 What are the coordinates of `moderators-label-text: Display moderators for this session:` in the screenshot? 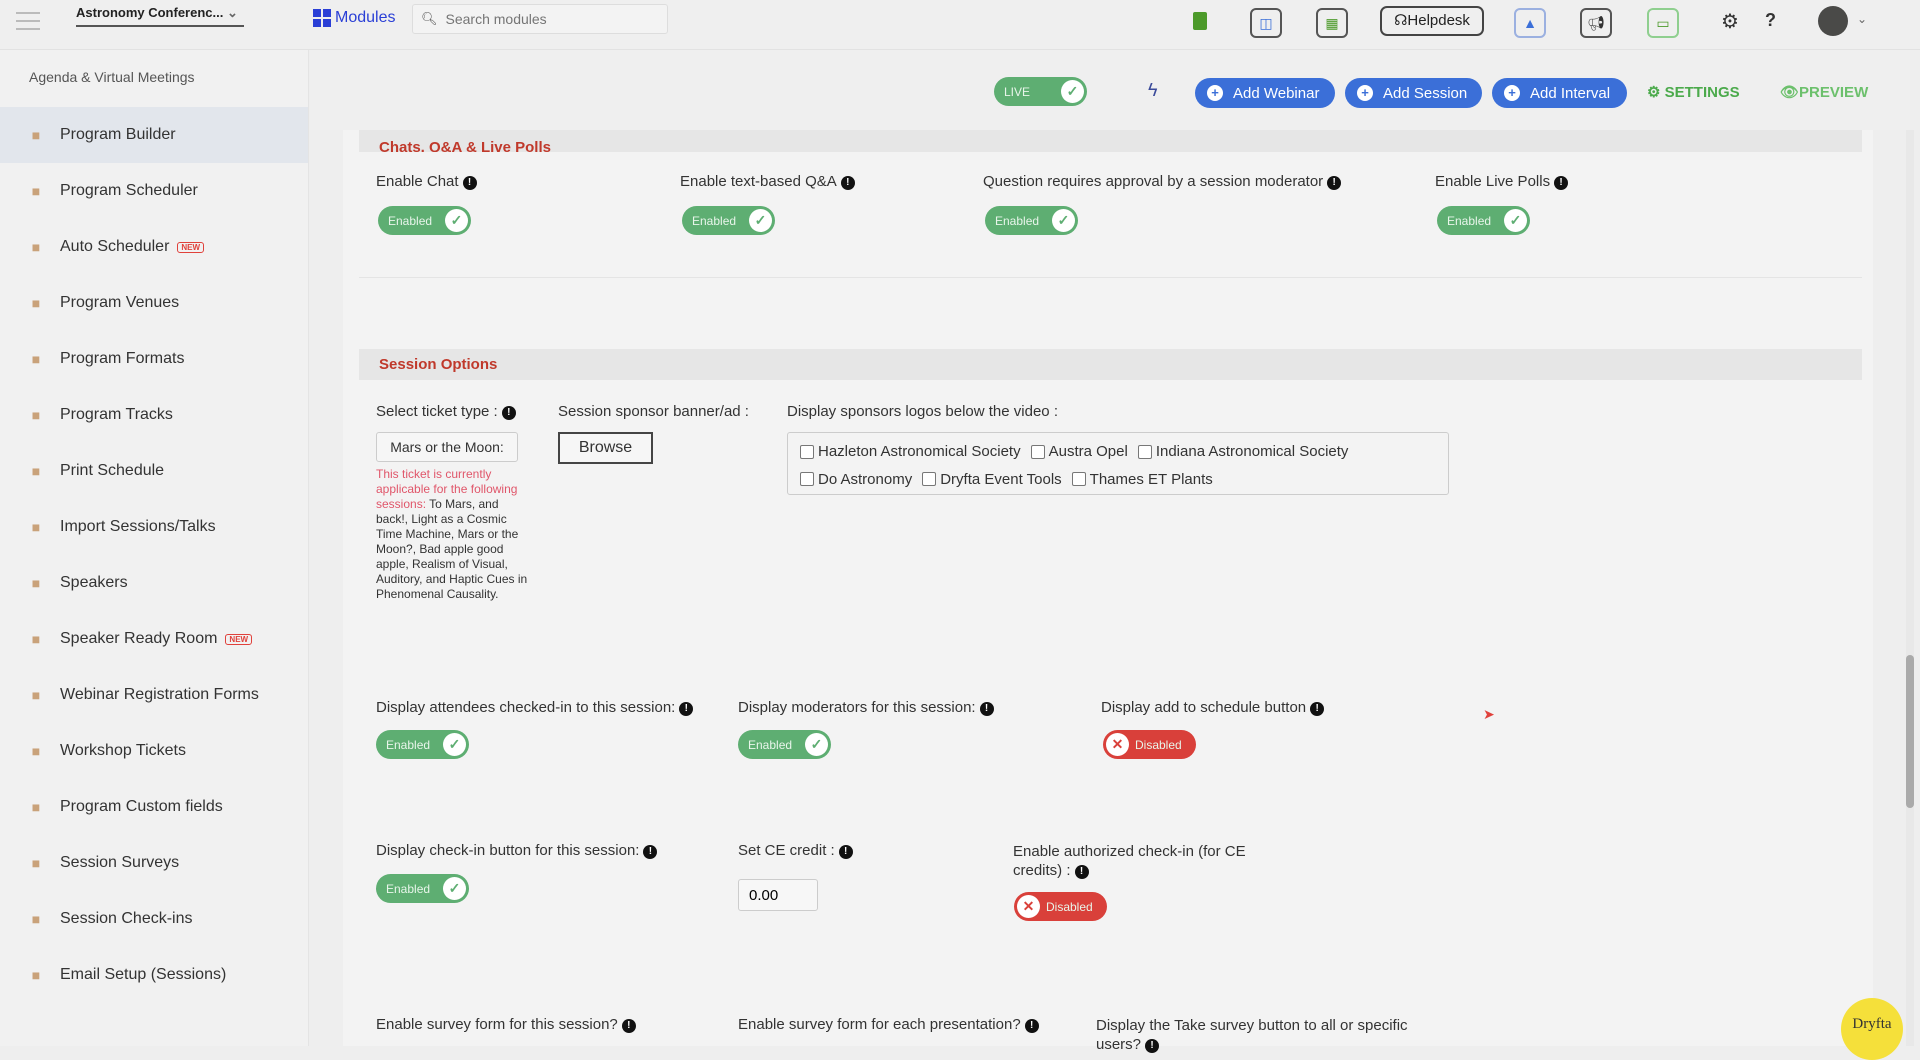 It's located at (857, 707).